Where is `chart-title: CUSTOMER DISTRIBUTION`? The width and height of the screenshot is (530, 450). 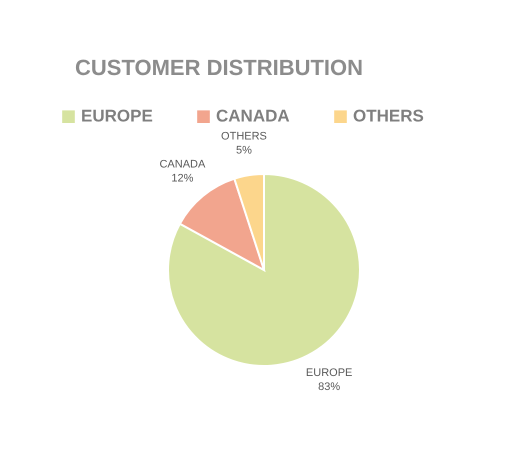
chart-title: CUSTOMER DISTRIBUTION is located at coordinates (219, 67).